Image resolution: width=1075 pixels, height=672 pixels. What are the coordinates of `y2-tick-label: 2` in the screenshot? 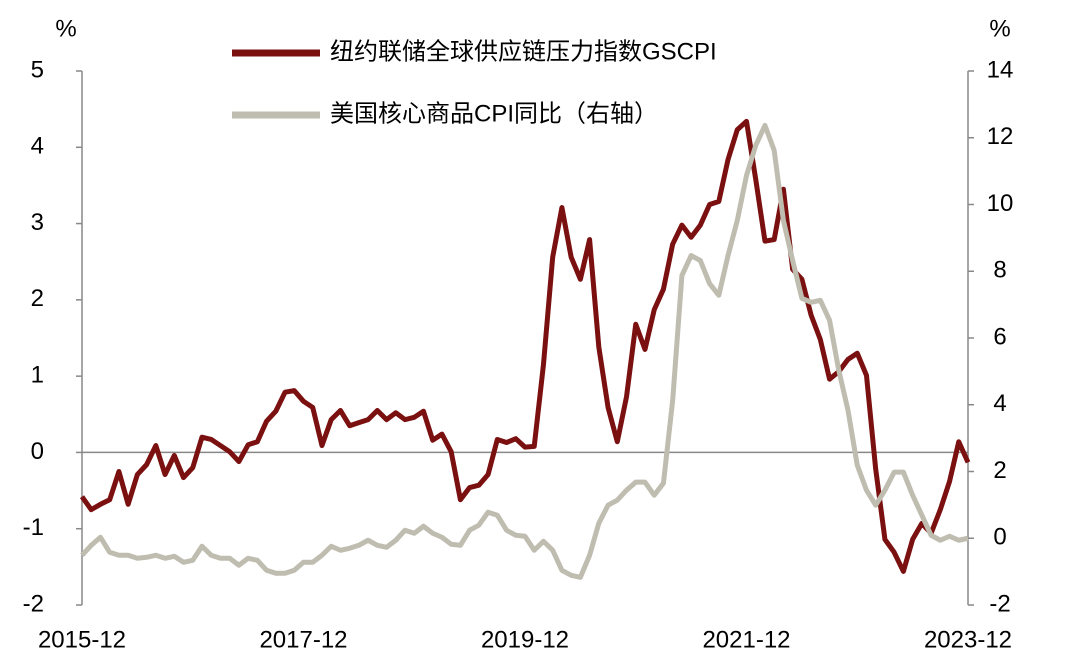 It's located at (999, 470).